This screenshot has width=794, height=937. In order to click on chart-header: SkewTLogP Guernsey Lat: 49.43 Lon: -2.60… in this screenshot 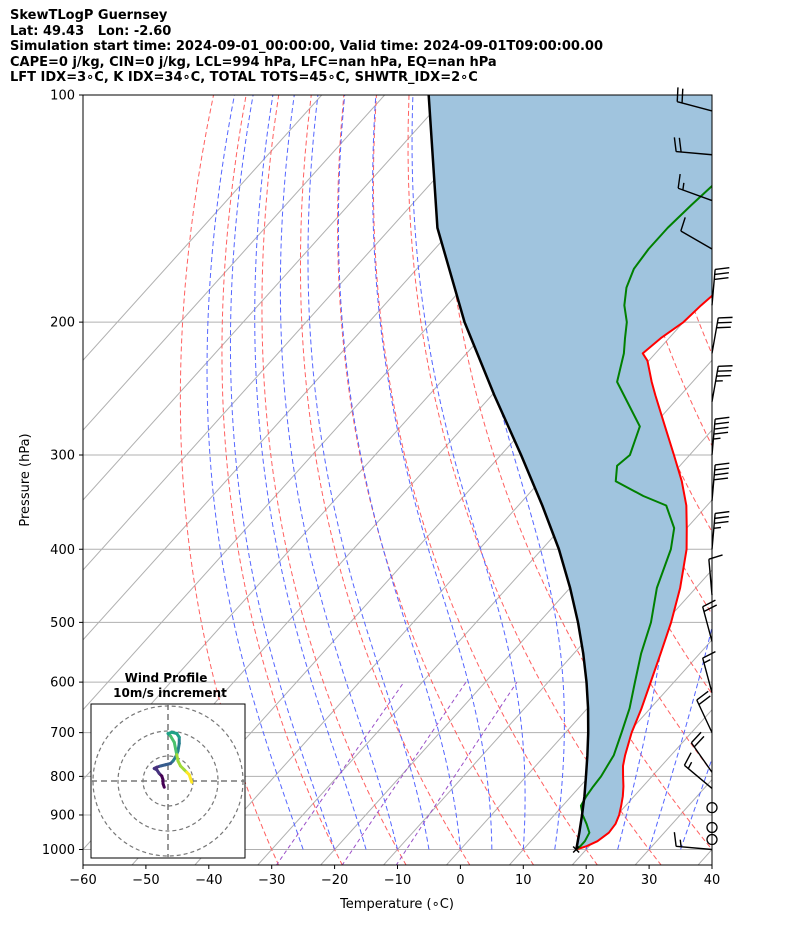, I will do `click(306, 47)`.